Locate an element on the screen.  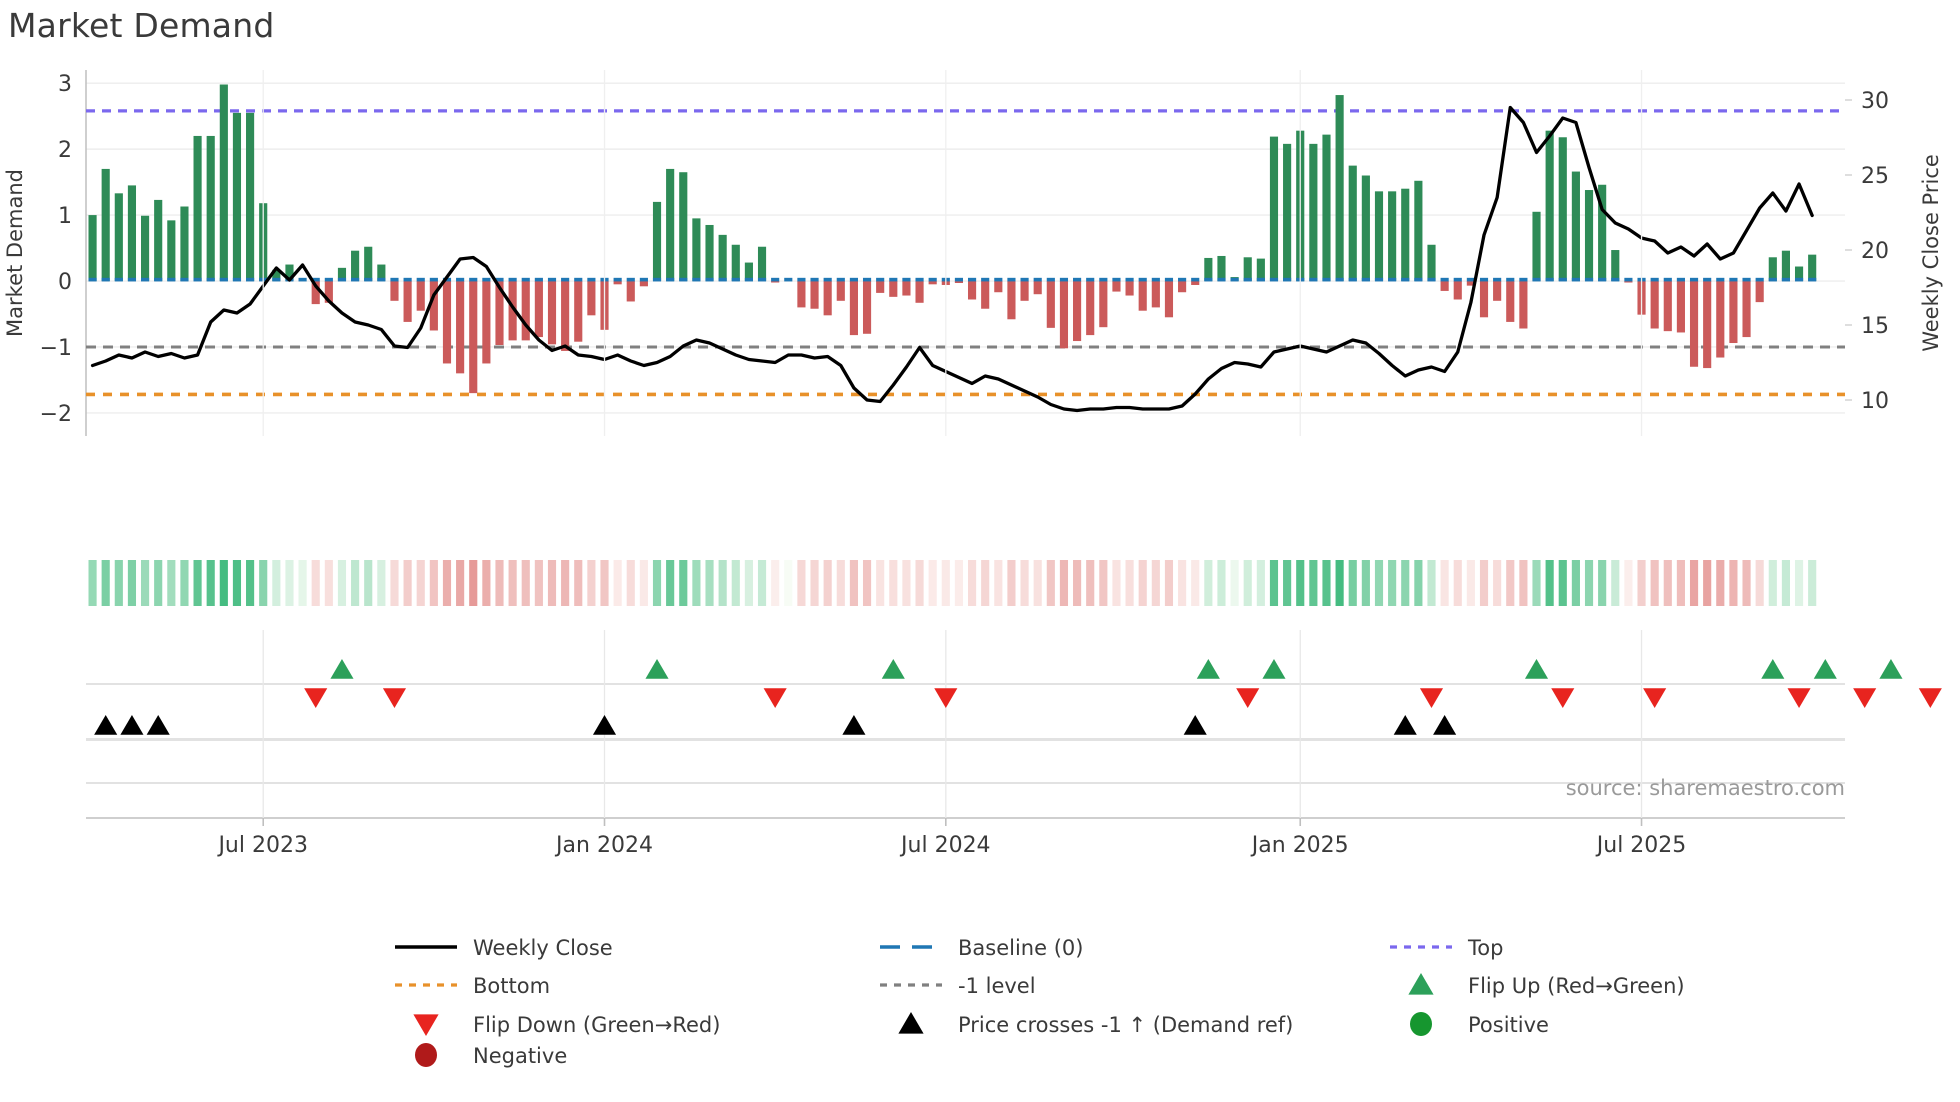
x-tick-label: Jul 2023 is located at coordinates (262, 845).